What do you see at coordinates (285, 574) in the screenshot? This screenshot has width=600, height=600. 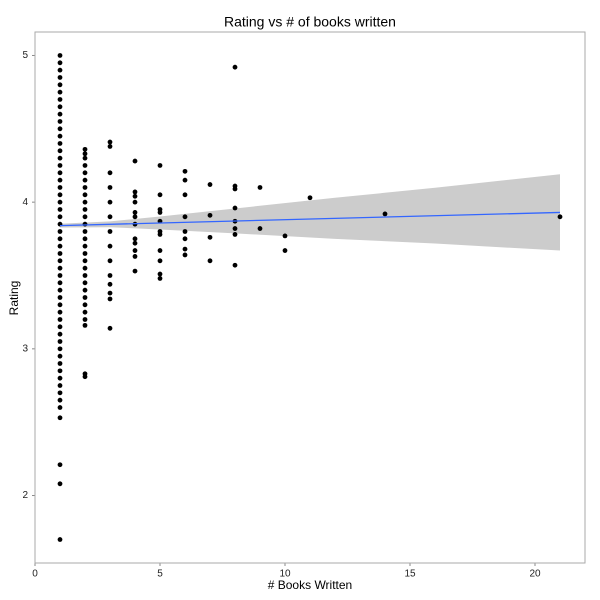 I see `x-tick-label: 10` at bounding box center [285, 574].